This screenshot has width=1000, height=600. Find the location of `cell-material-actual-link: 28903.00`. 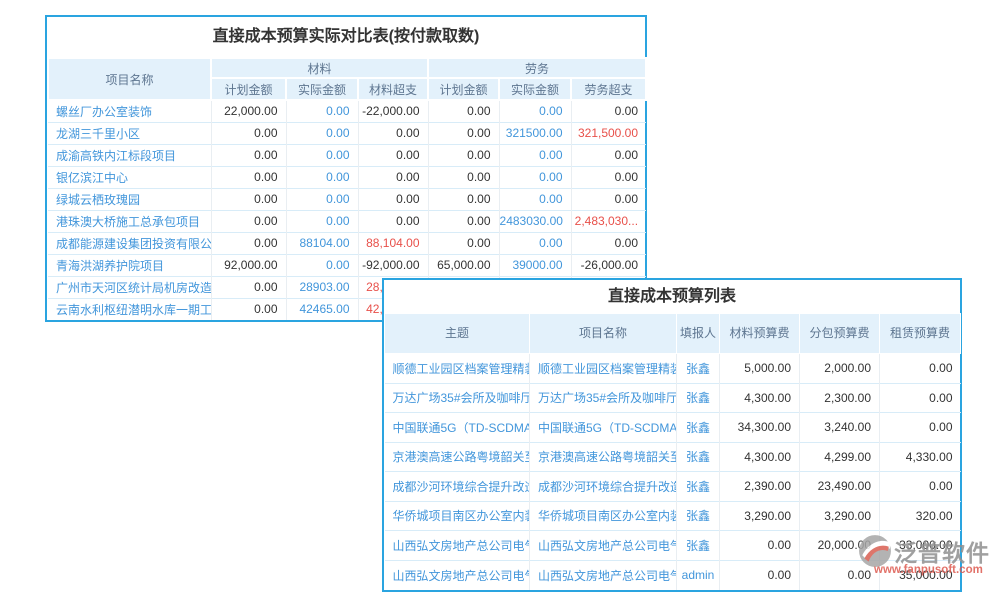

cell-material-actual-link: 28903.00 is located at coordinates (321, 286).